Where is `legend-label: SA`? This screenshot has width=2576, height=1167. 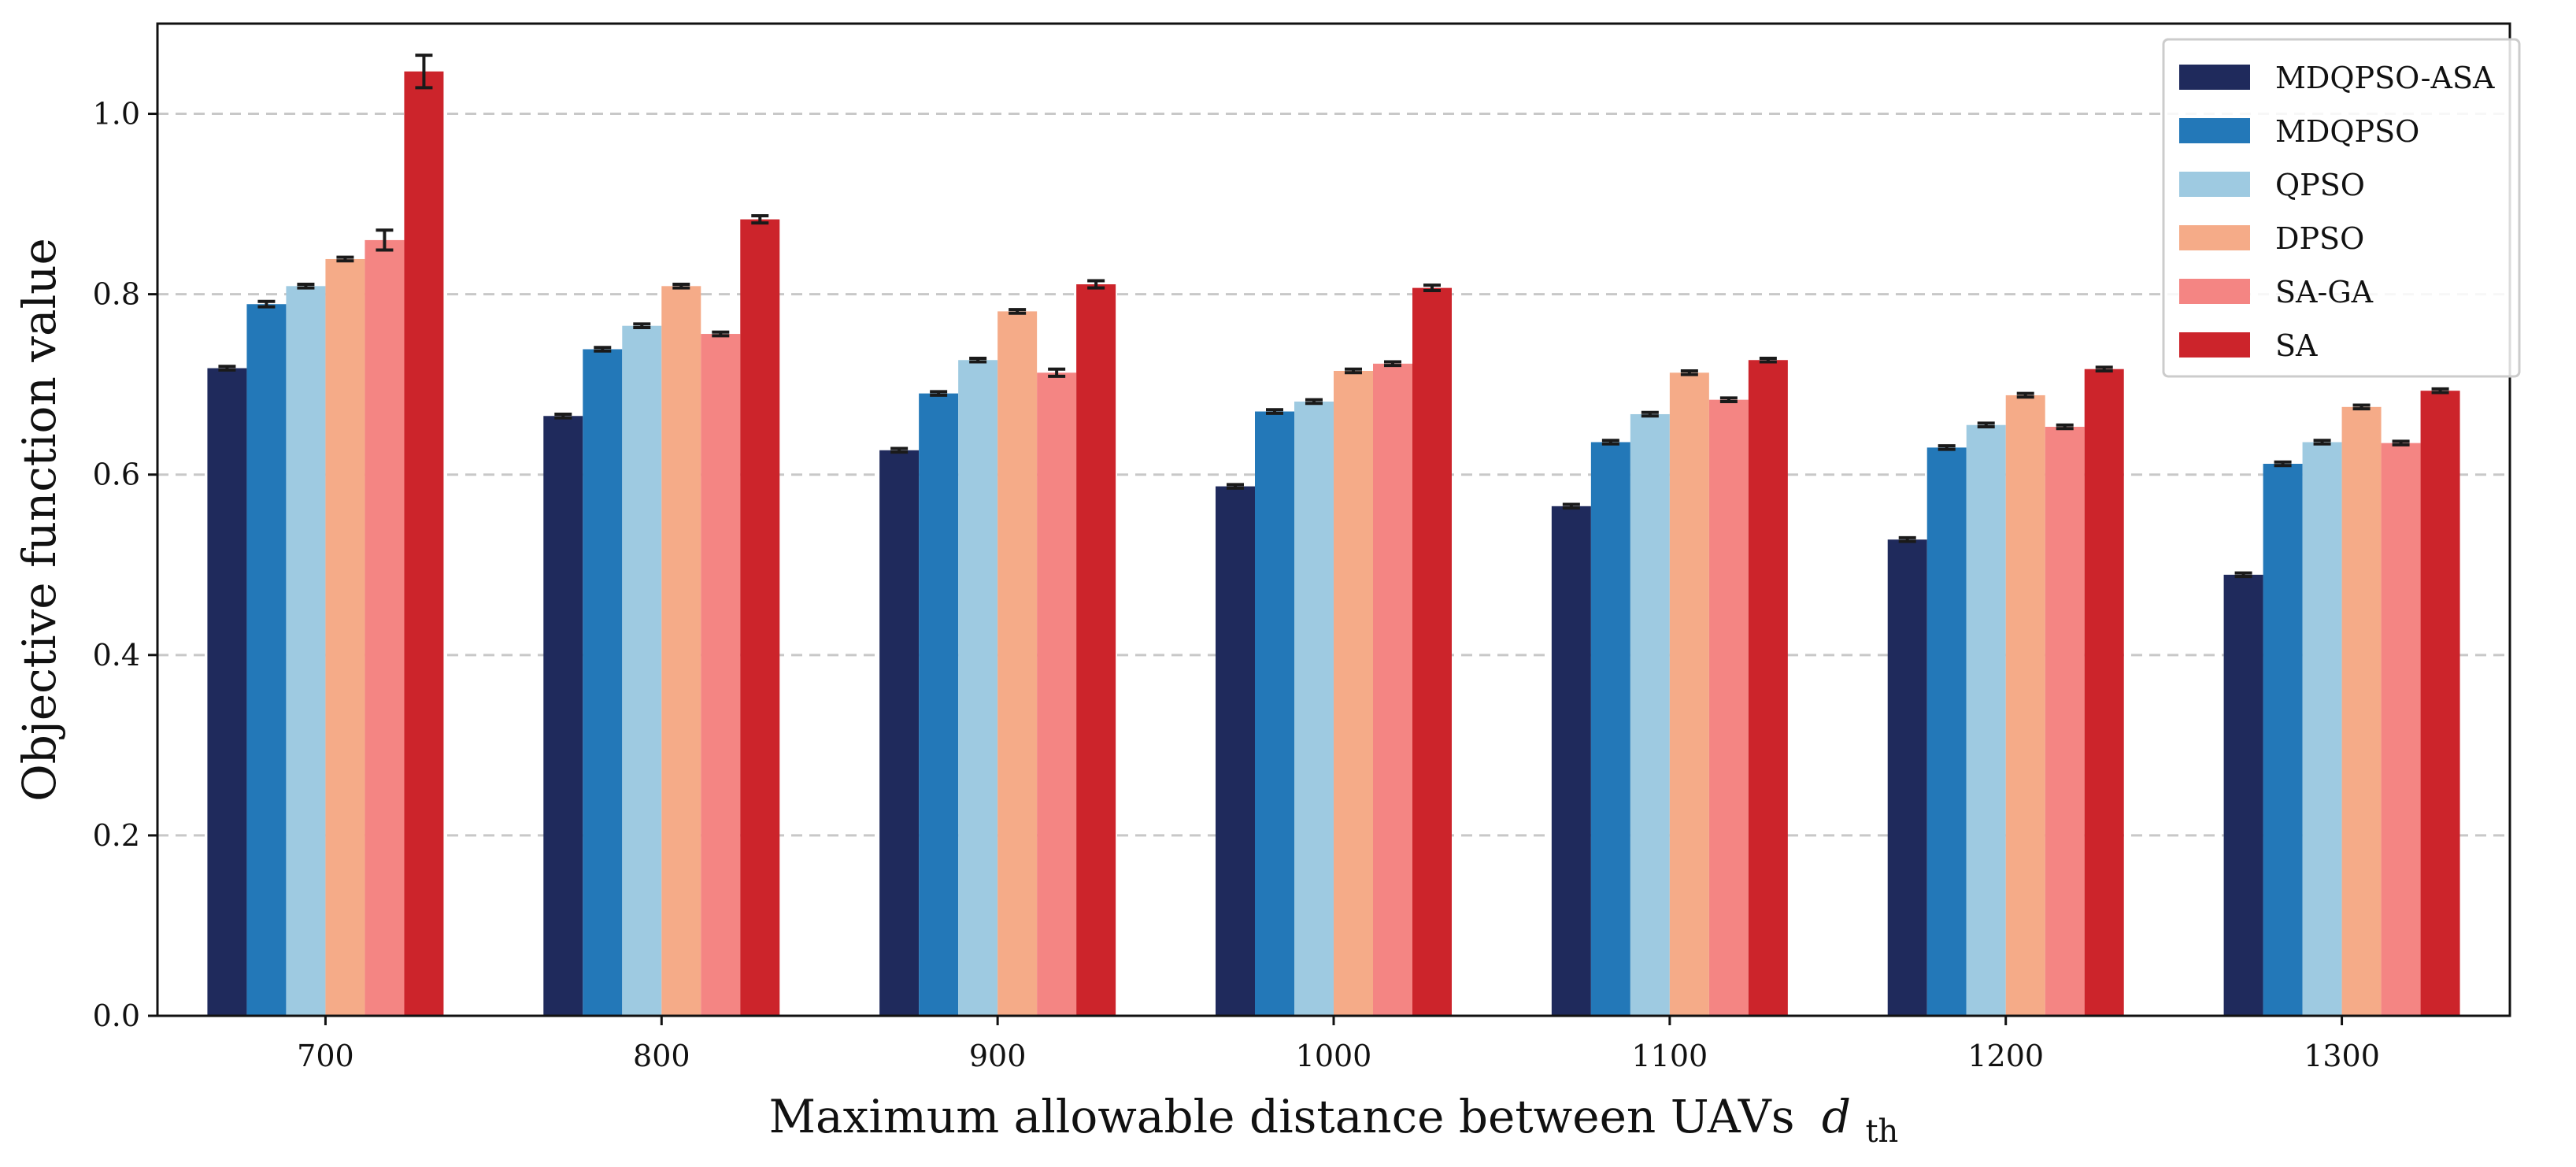
legend-label: SA is located at coordinates (2296, 345).